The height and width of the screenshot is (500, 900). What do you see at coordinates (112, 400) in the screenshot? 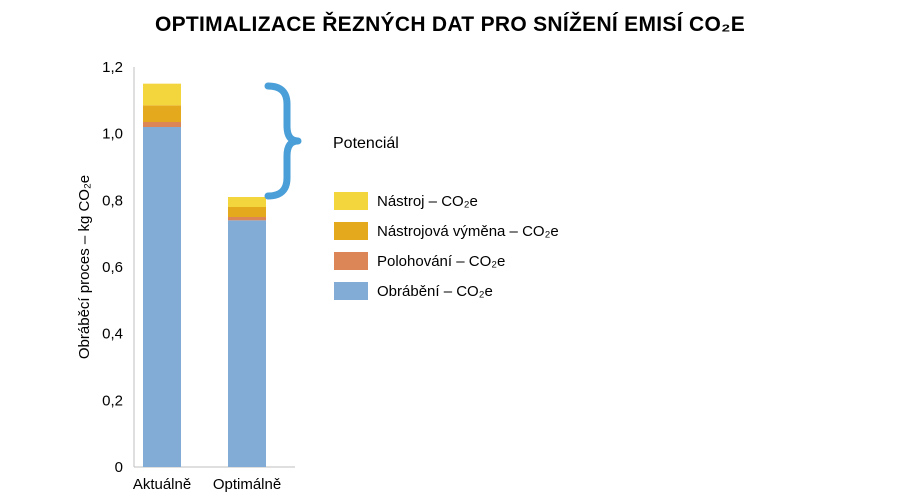
I see `y-tick-label: 0,2` at bounding box center [112, 400].